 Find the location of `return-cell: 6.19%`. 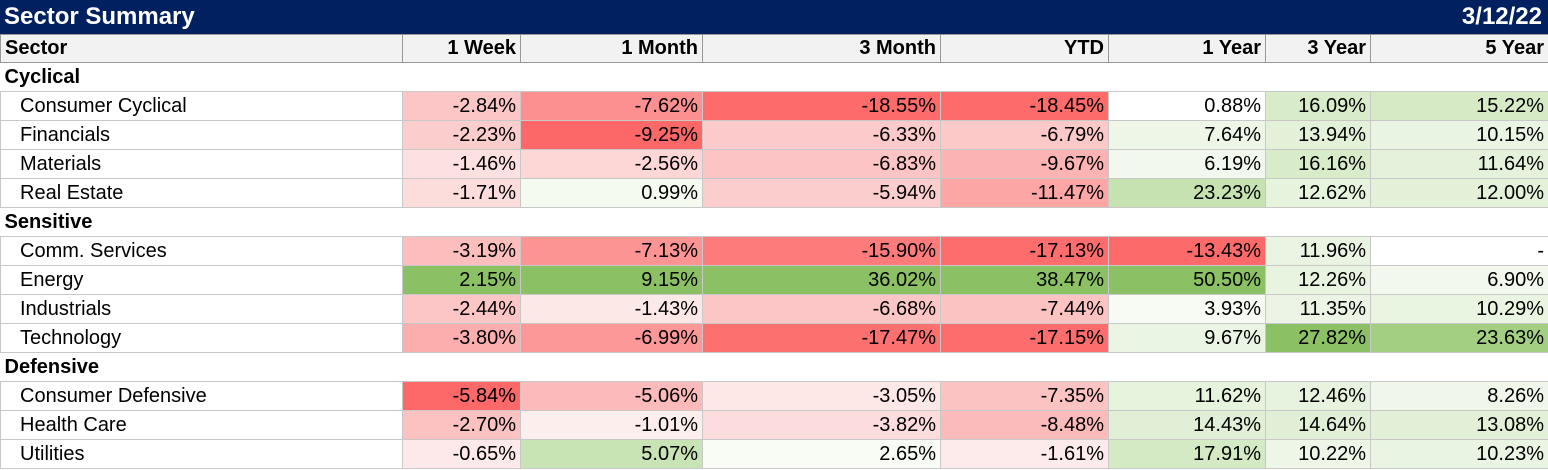

return-cell: 6.19% is located at coordinates (1187, 164).